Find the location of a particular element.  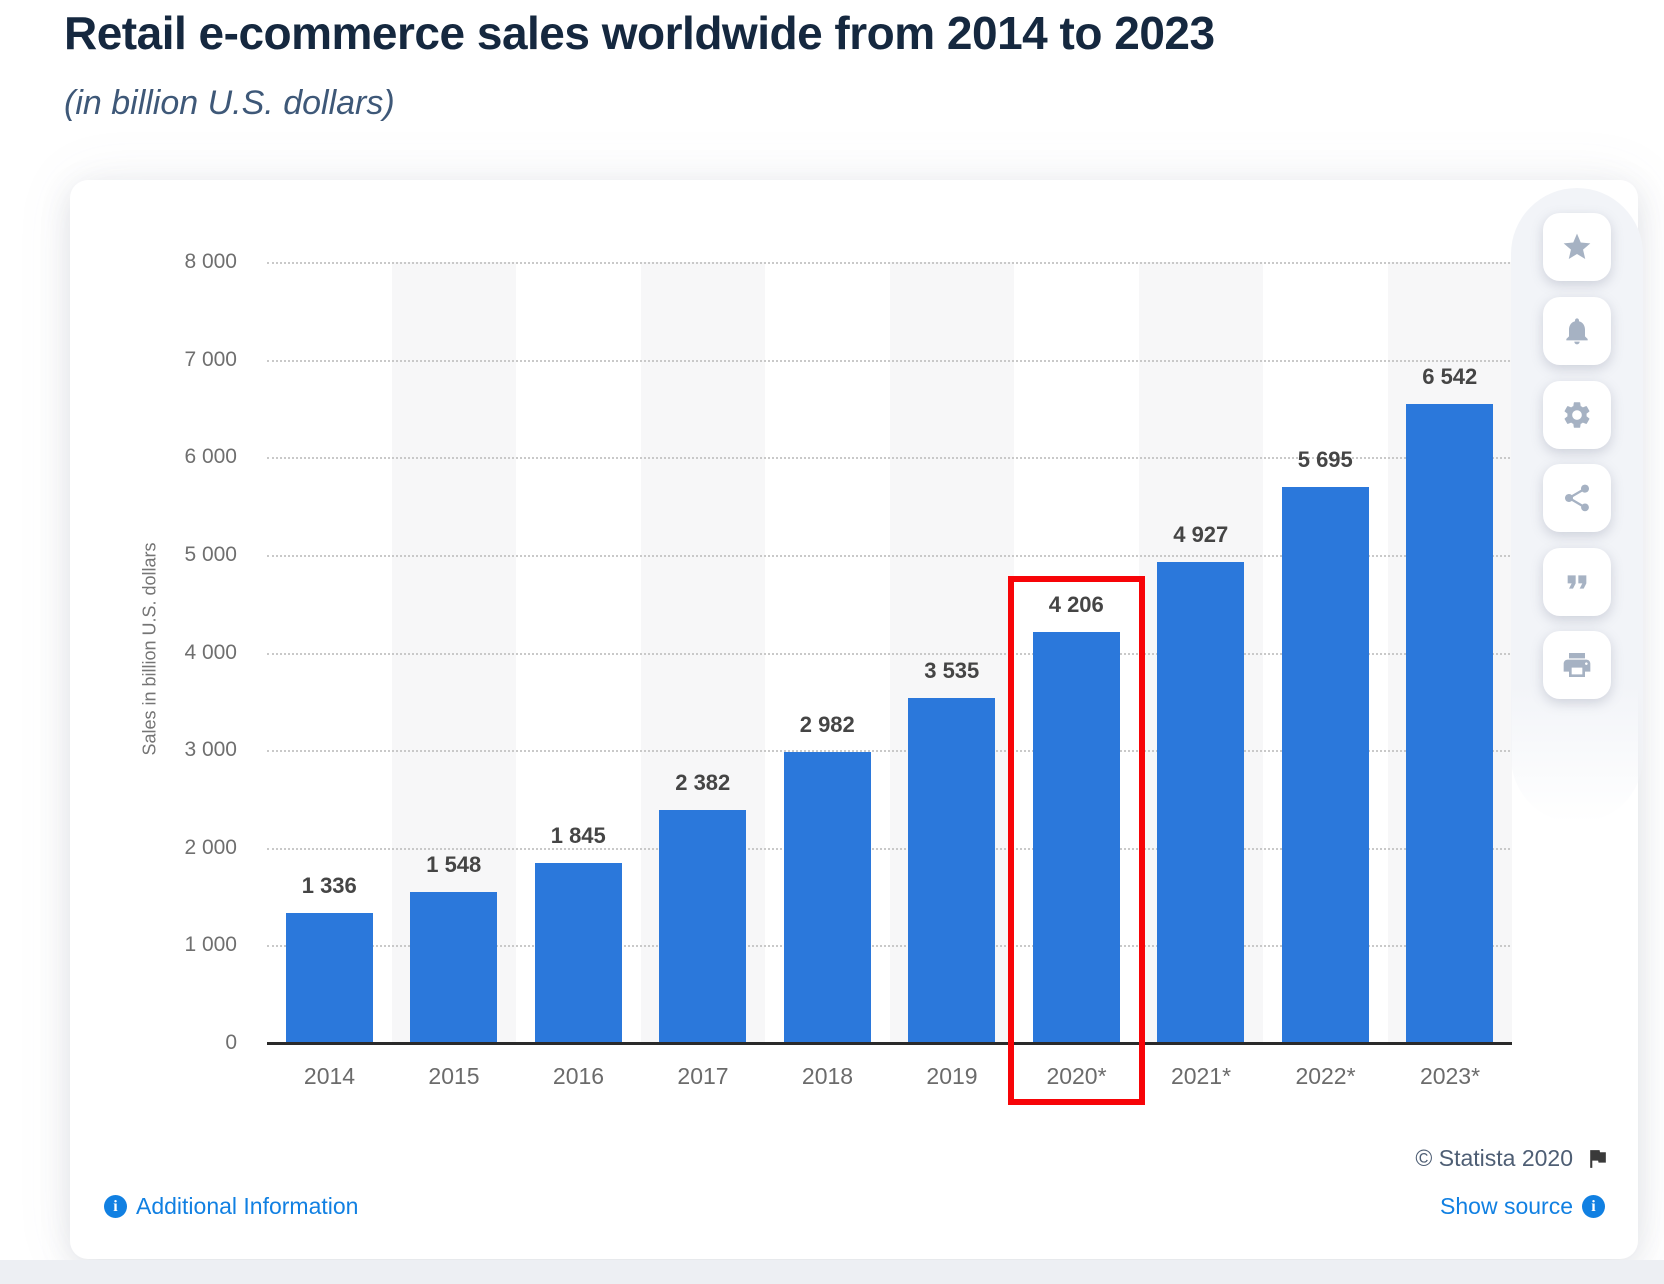

flag-icon is located at coordinates (1597, 1158).